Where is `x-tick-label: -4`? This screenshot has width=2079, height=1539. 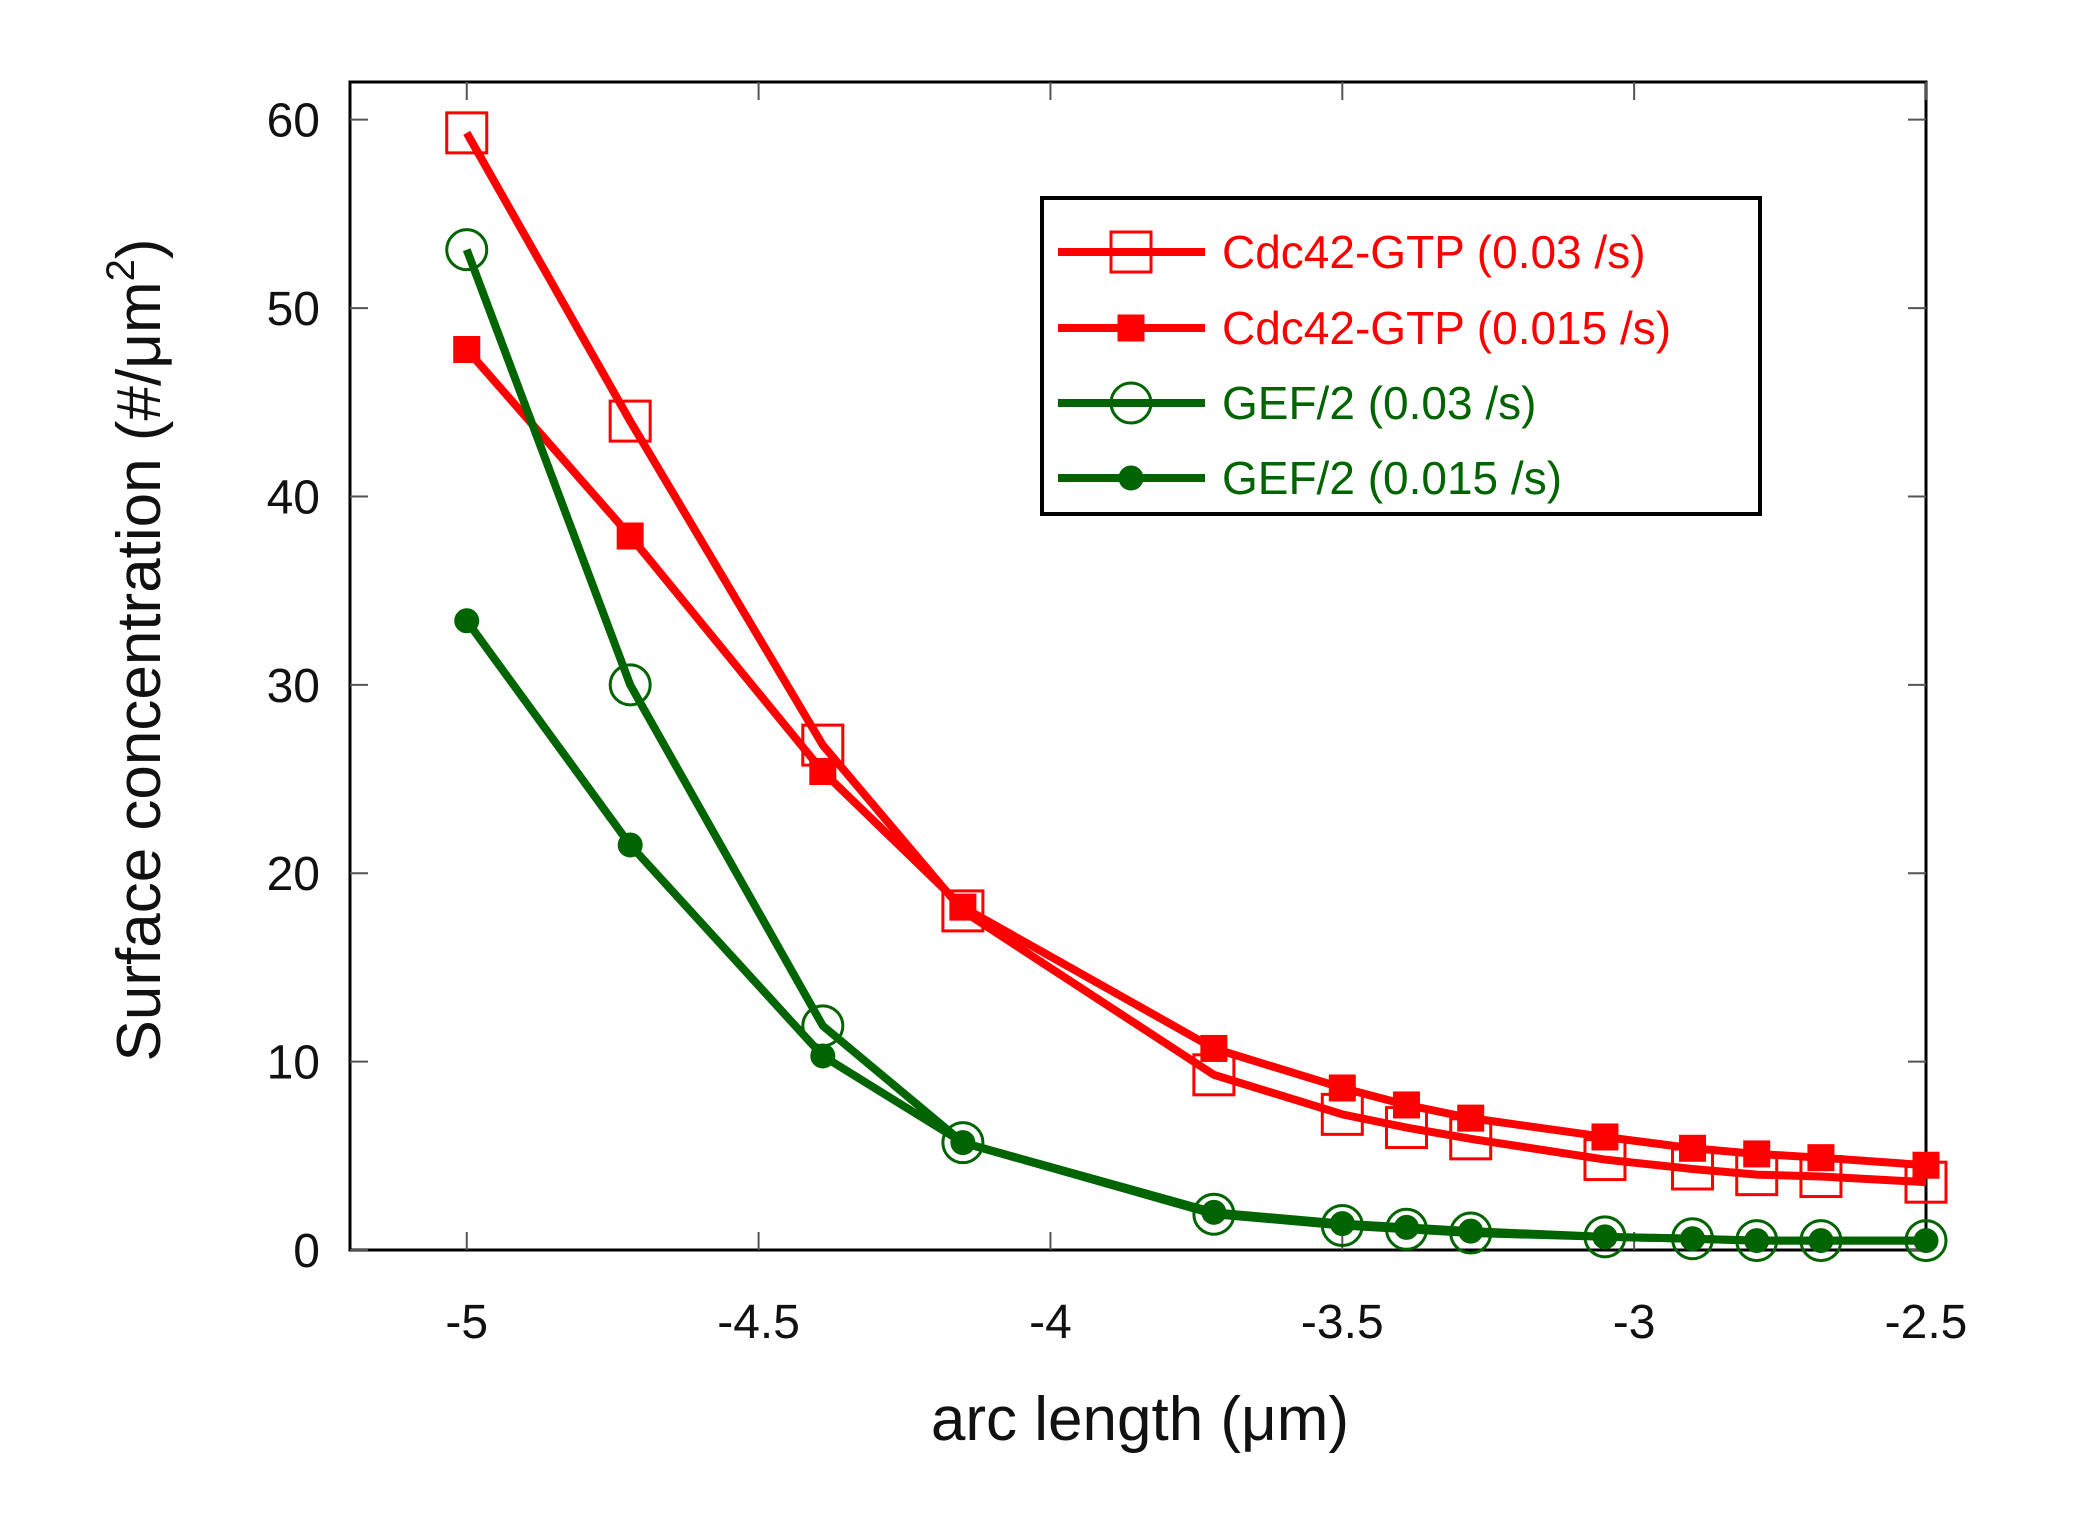 x-tick-label: -4 is located at coordinates (1050, 1322).